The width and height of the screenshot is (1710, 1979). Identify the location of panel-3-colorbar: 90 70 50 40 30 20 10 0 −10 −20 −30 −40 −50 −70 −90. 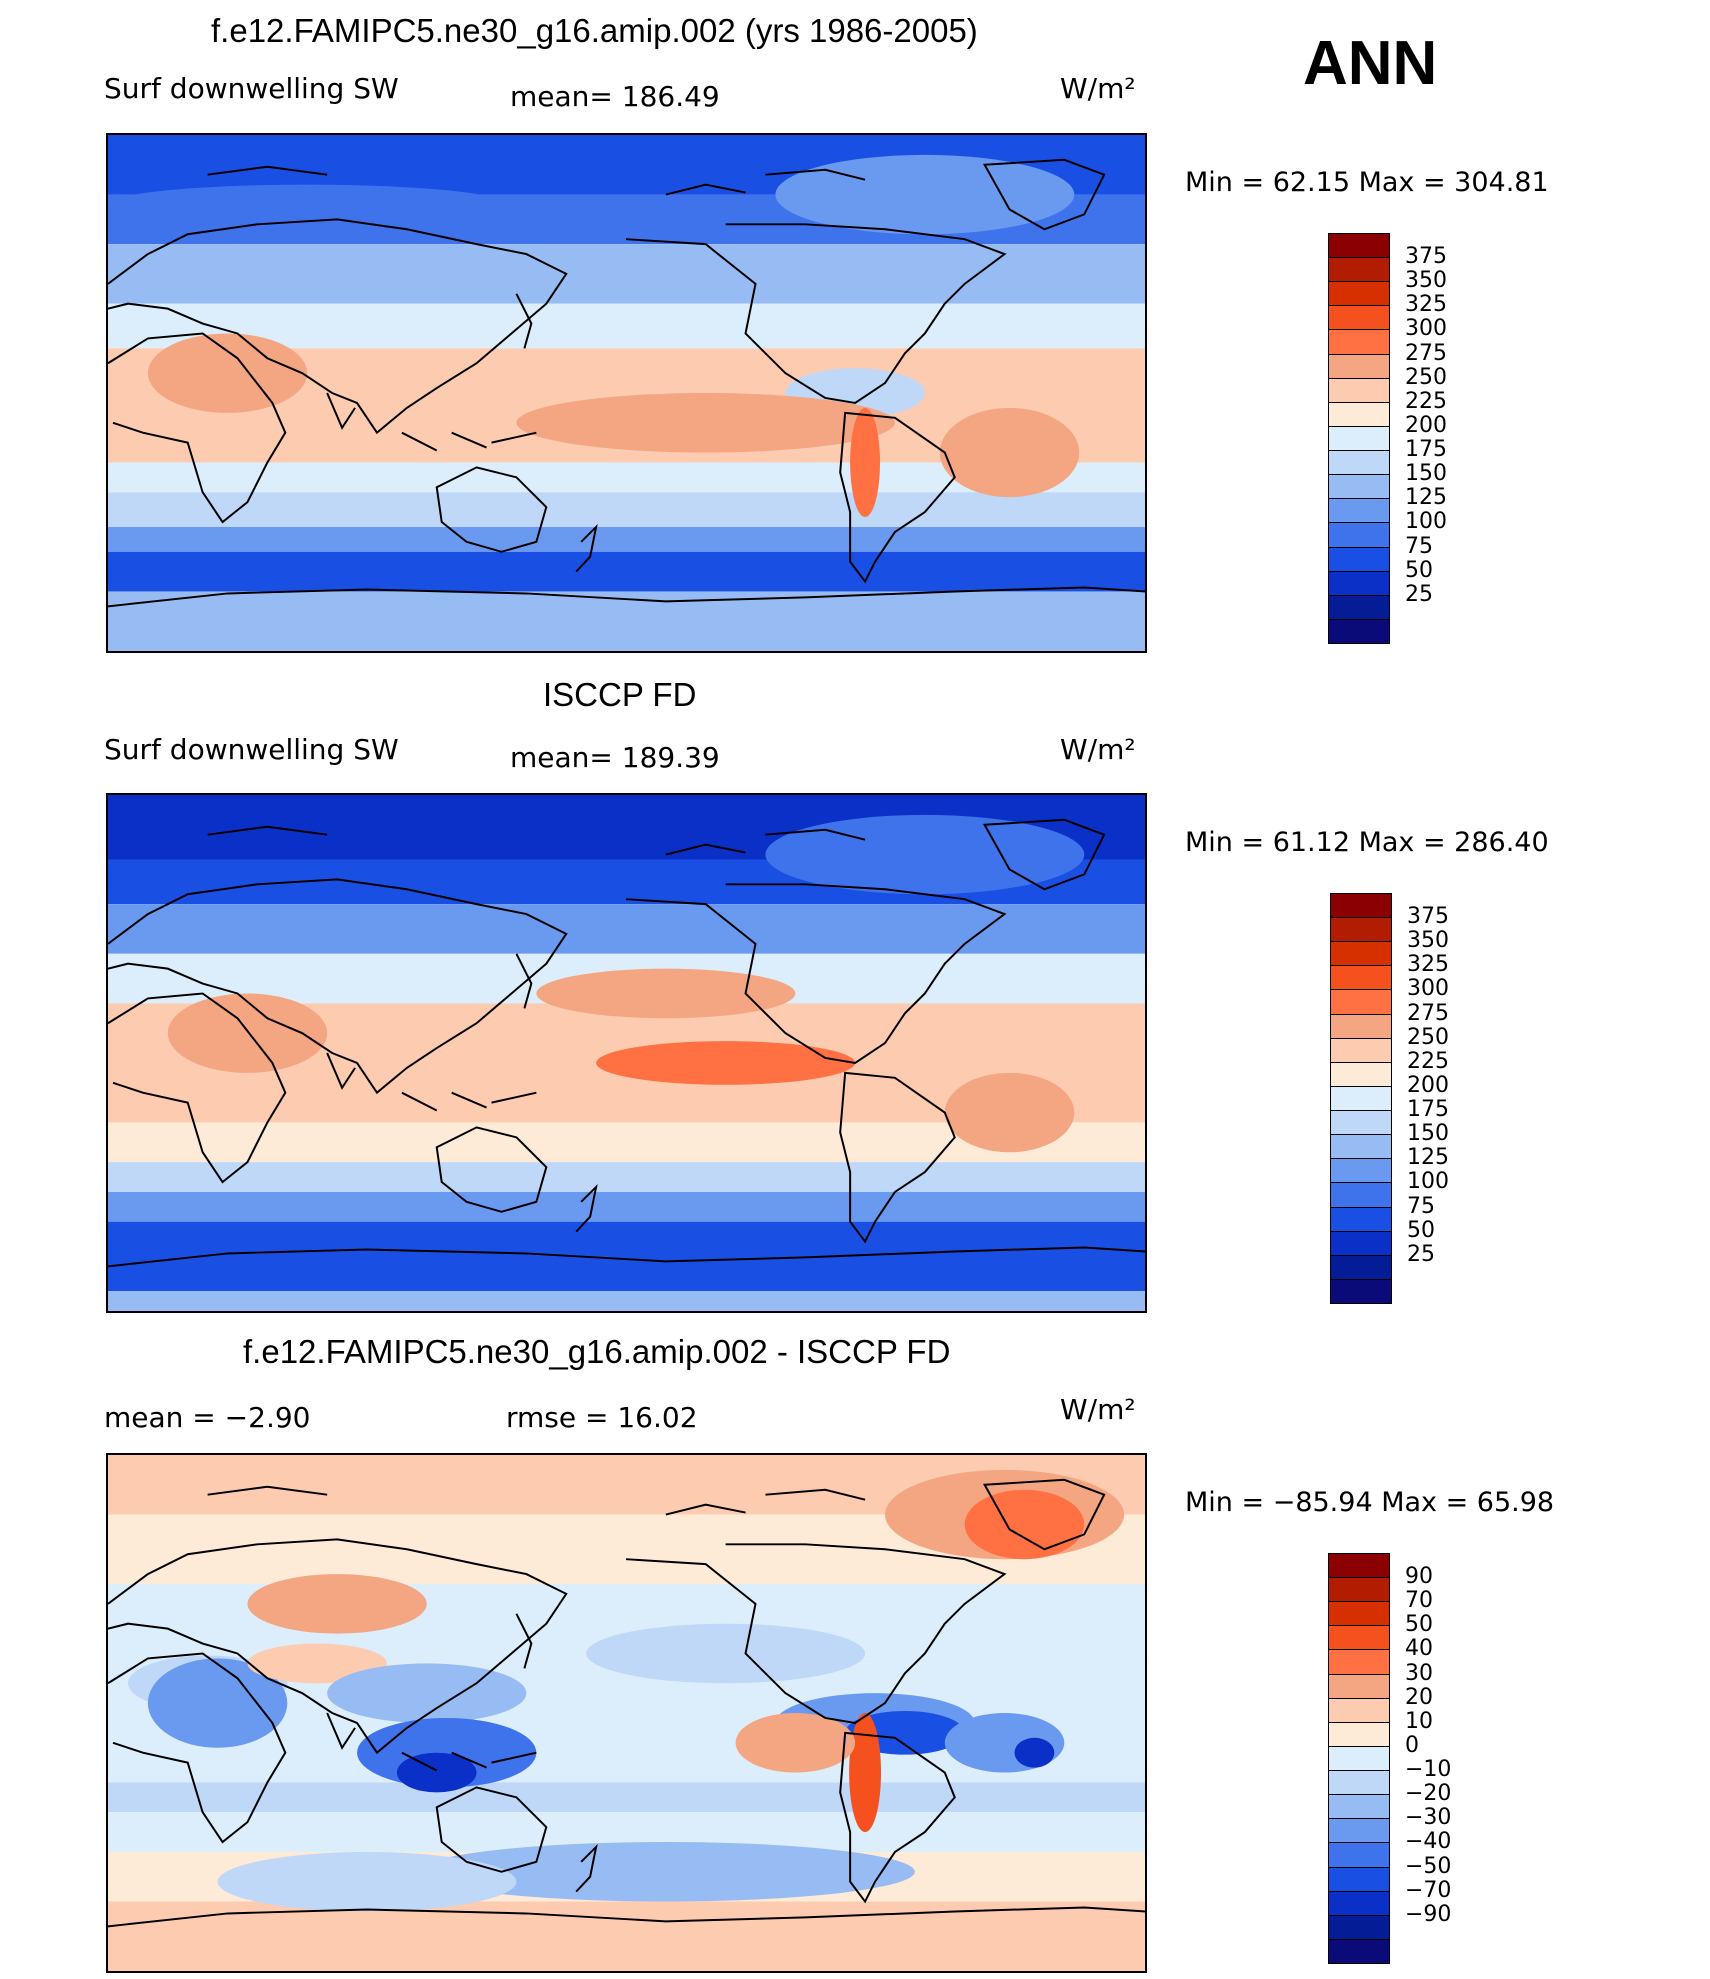
(1418, 1758).